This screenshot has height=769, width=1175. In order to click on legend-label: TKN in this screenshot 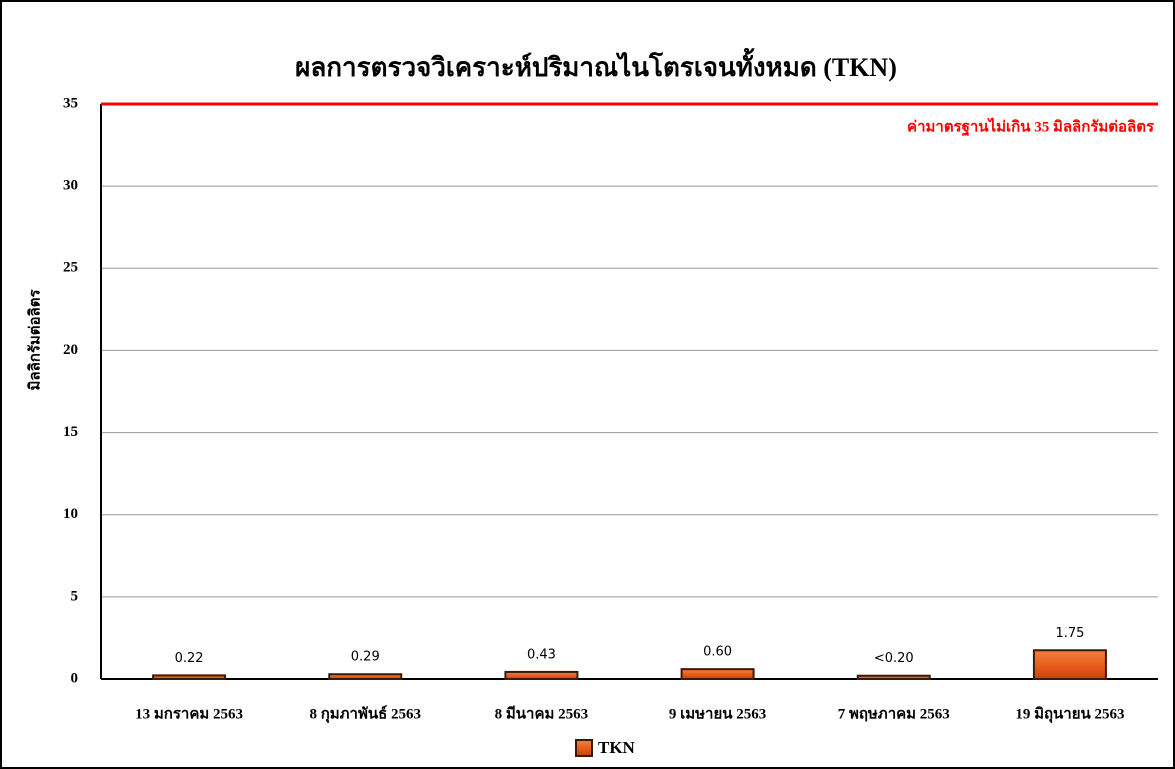, I will do `click(617, 747)`.